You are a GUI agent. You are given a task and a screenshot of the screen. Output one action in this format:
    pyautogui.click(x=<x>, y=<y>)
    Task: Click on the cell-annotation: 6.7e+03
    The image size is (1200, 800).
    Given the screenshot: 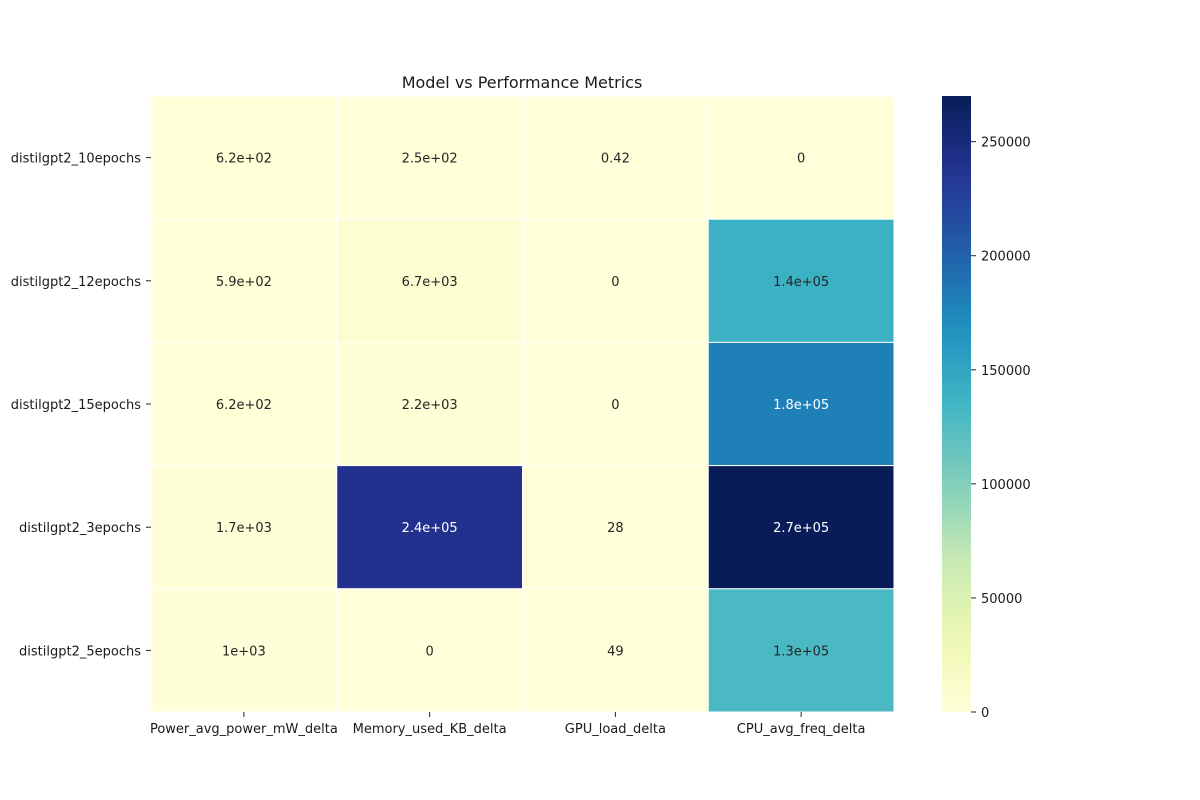 What is the action you would take?
    pyautogui.click(x=430, y=282)
    